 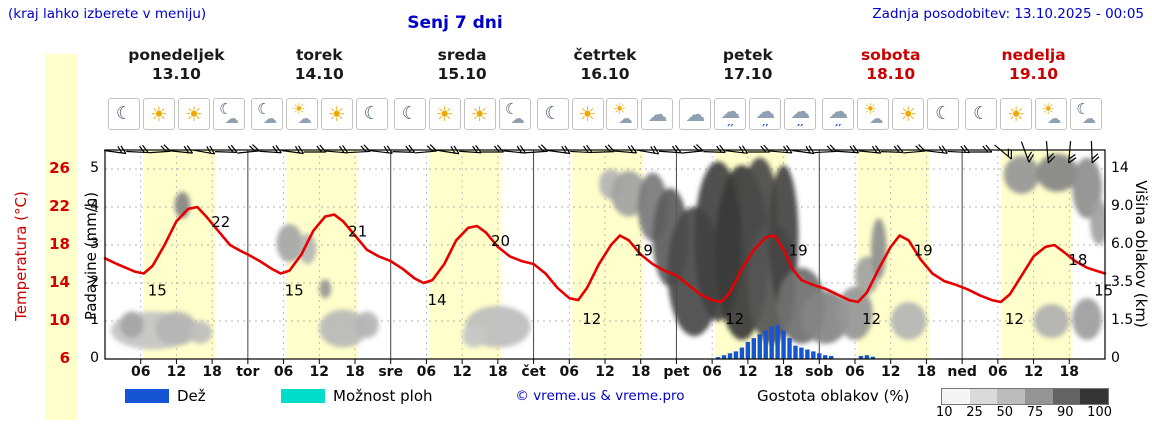 I want to click on page-title: Senj 7 dni, so click(x=455, y=23).